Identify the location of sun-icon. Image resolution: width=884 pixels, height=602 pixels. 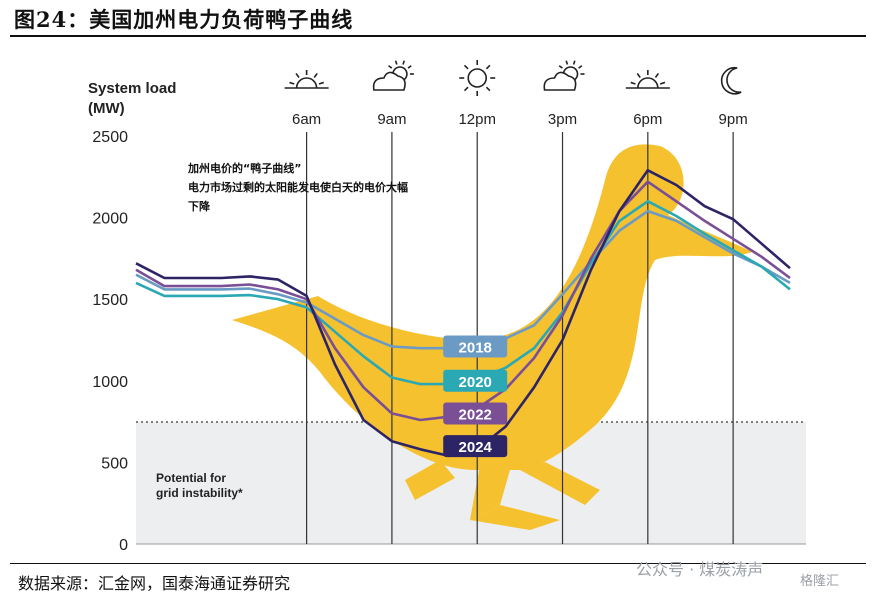
(477, 78).